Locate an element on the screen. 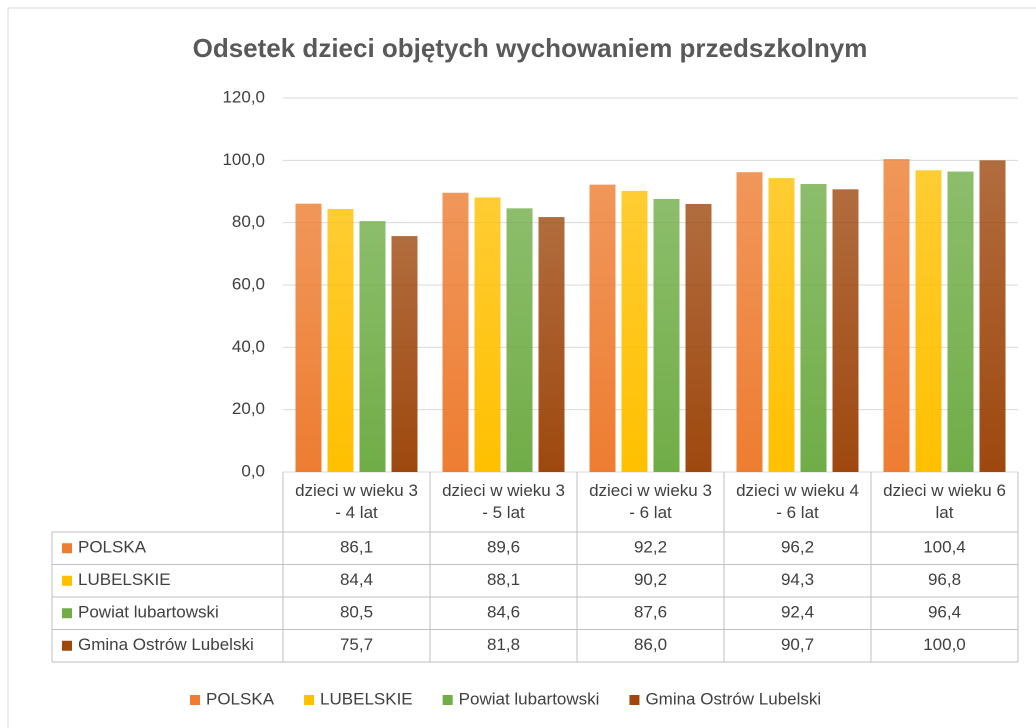 The image size is (1036, 728). table-value: 86,1 is located at coordinates (356, 547).